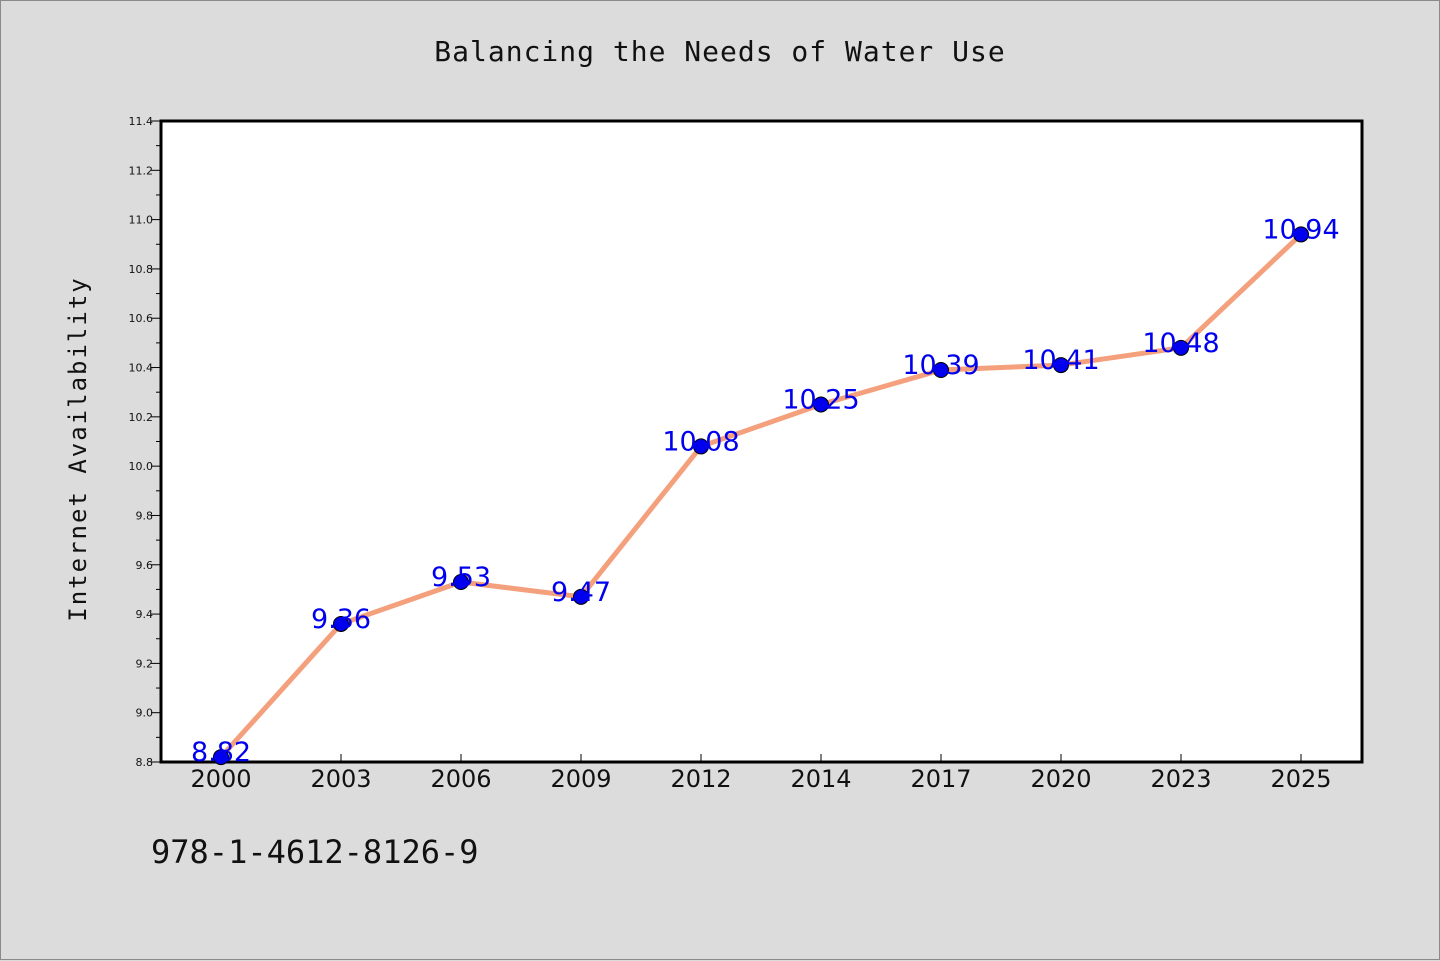  I want to click on y-tick-label: 11.4, so click(141, 121).